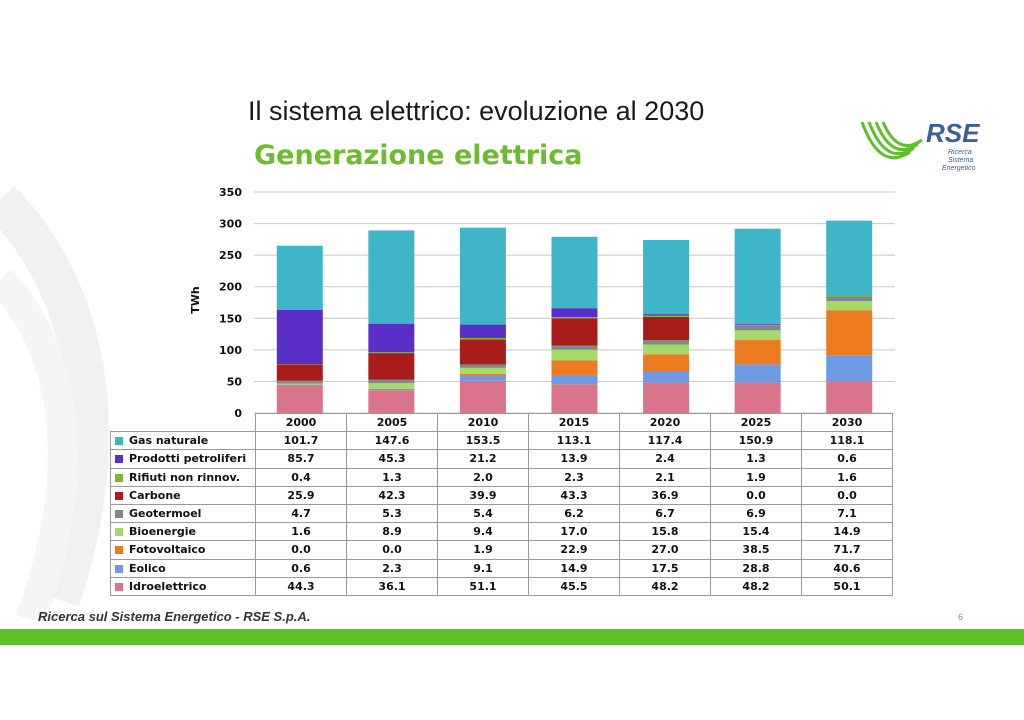 The height and width of the screenshot is (720, 1024). What do you see at coordinates (168, 586) in the screenshot?
I see `series-name: Idroelettrico` at bounding box center [168, 586].